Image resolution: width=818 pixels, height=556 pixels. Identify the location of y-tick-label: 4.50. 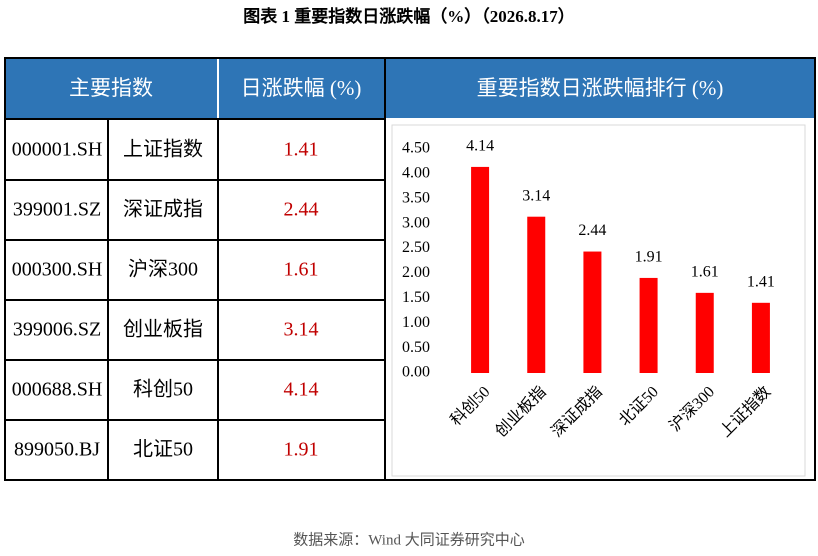
(416, 148).